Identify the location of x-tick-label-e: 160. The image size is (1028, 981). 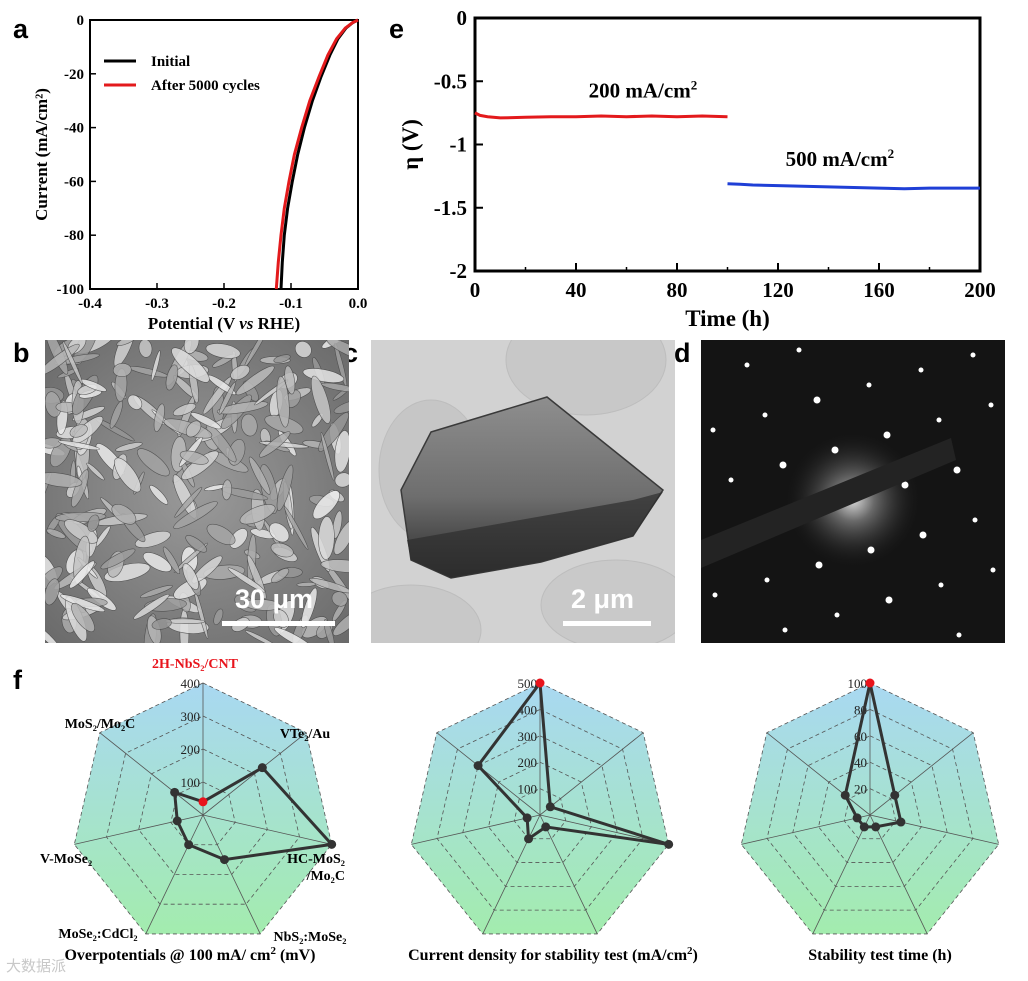
(879, 290).